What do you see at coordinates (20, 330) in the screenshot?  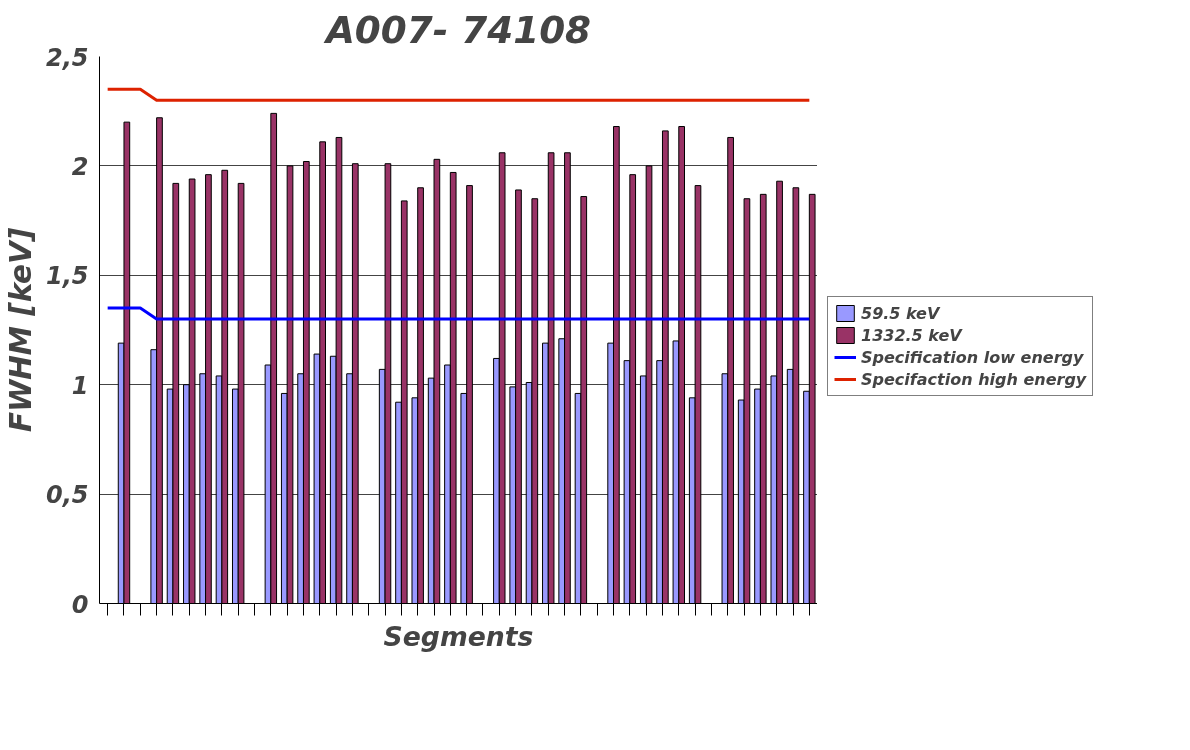 I see `y-axis-title: FWHM [keV]` at bounding box center [20, 330].